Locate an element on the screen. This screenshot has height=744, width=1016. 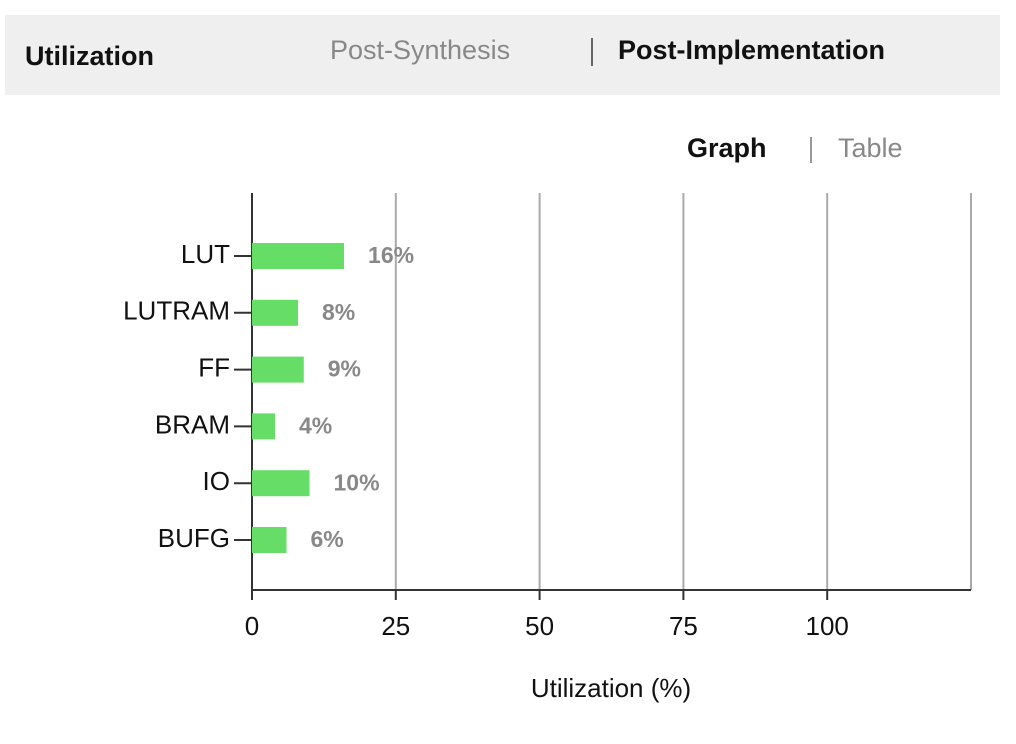
header-title: Utilization is located at coordinates (89, 56).